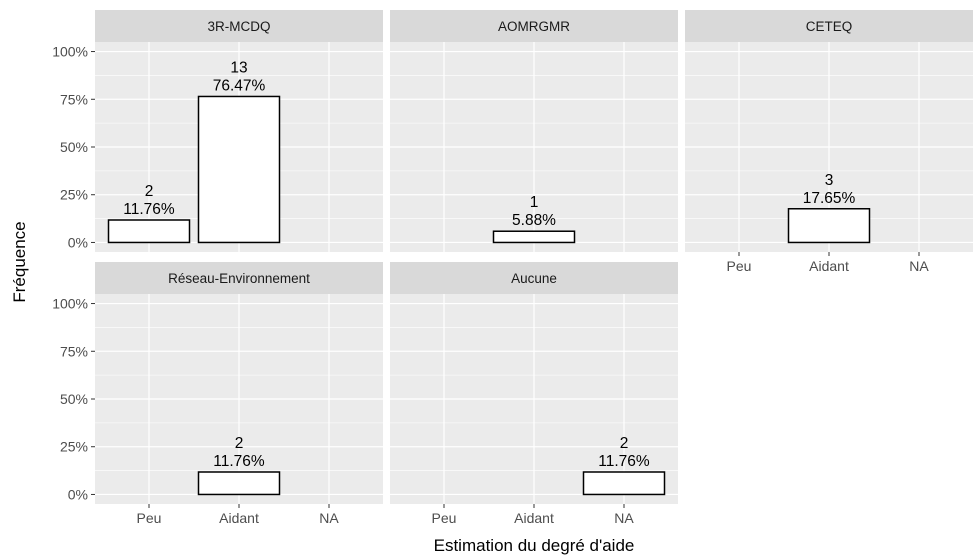 The image size is (973, 557). What do you see at coordinates (534, 202) in the screenshot?
I see `count-label: 1` at bounding box center [534, 202].